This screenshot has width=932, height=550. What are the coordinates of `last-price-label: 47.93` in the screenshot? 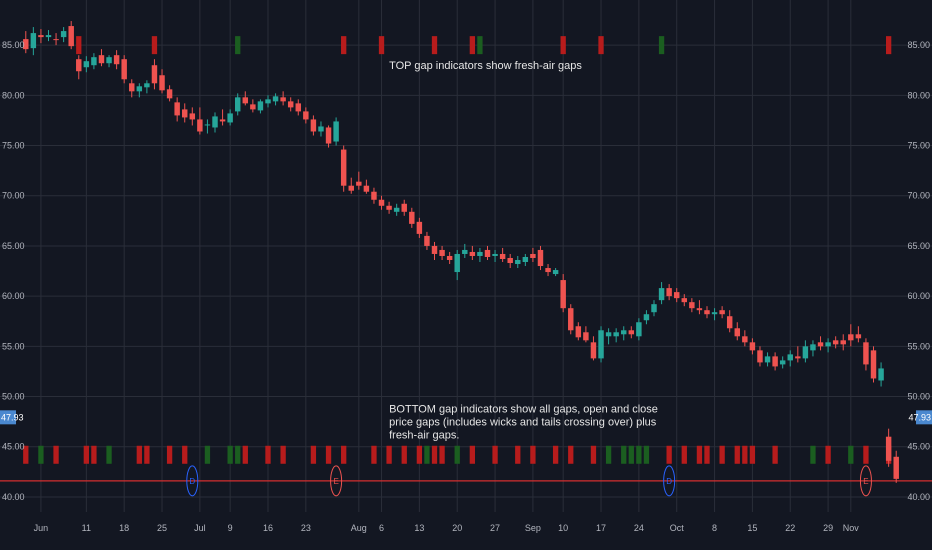 It's located at (919, 417).